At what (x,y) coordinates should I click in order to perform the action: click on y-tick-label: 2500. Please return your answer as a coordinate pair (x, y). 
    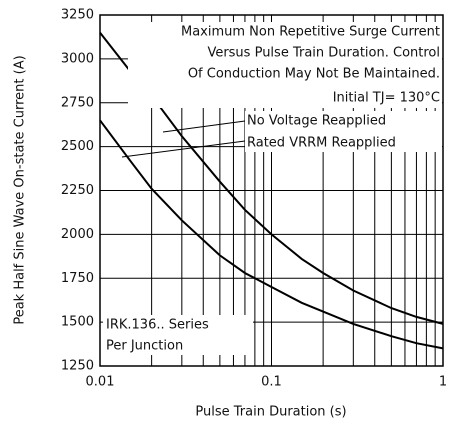
    Looking at the image, I should click on (77, 146).